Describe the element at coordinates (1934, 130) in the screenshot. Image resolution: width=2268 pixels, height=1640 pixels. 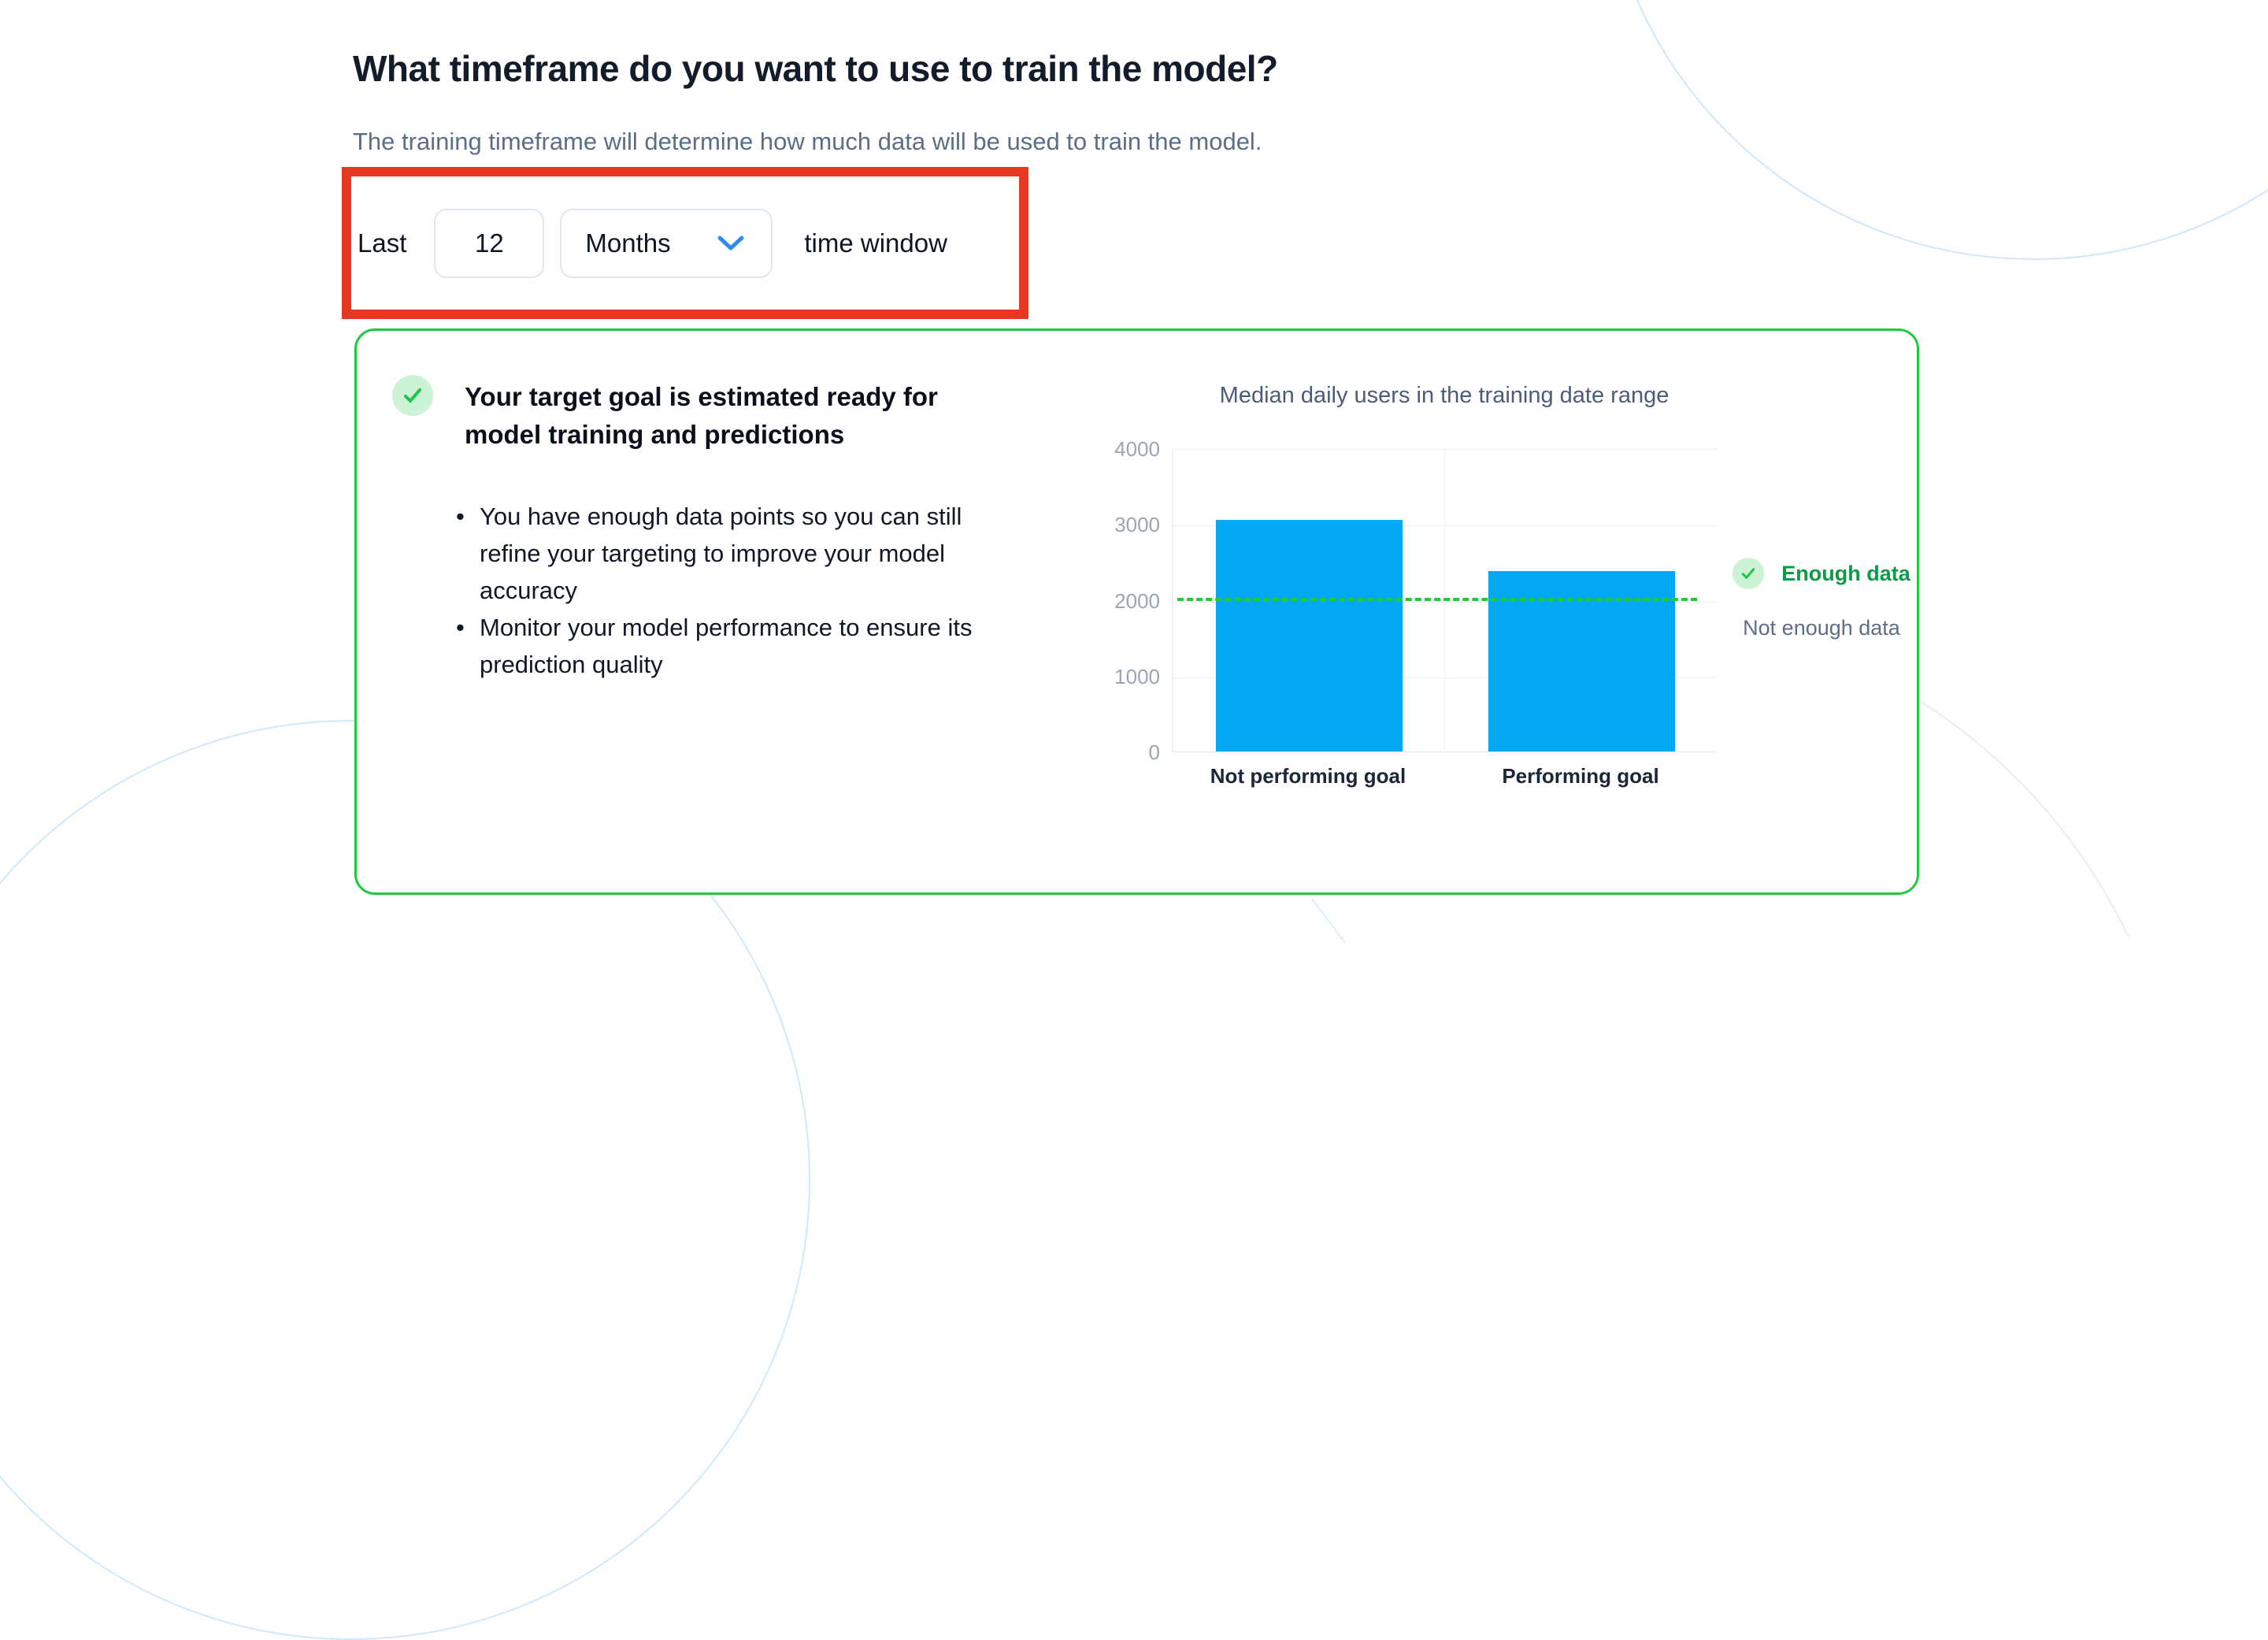
I see `decorative-circle-top-right` at that location.